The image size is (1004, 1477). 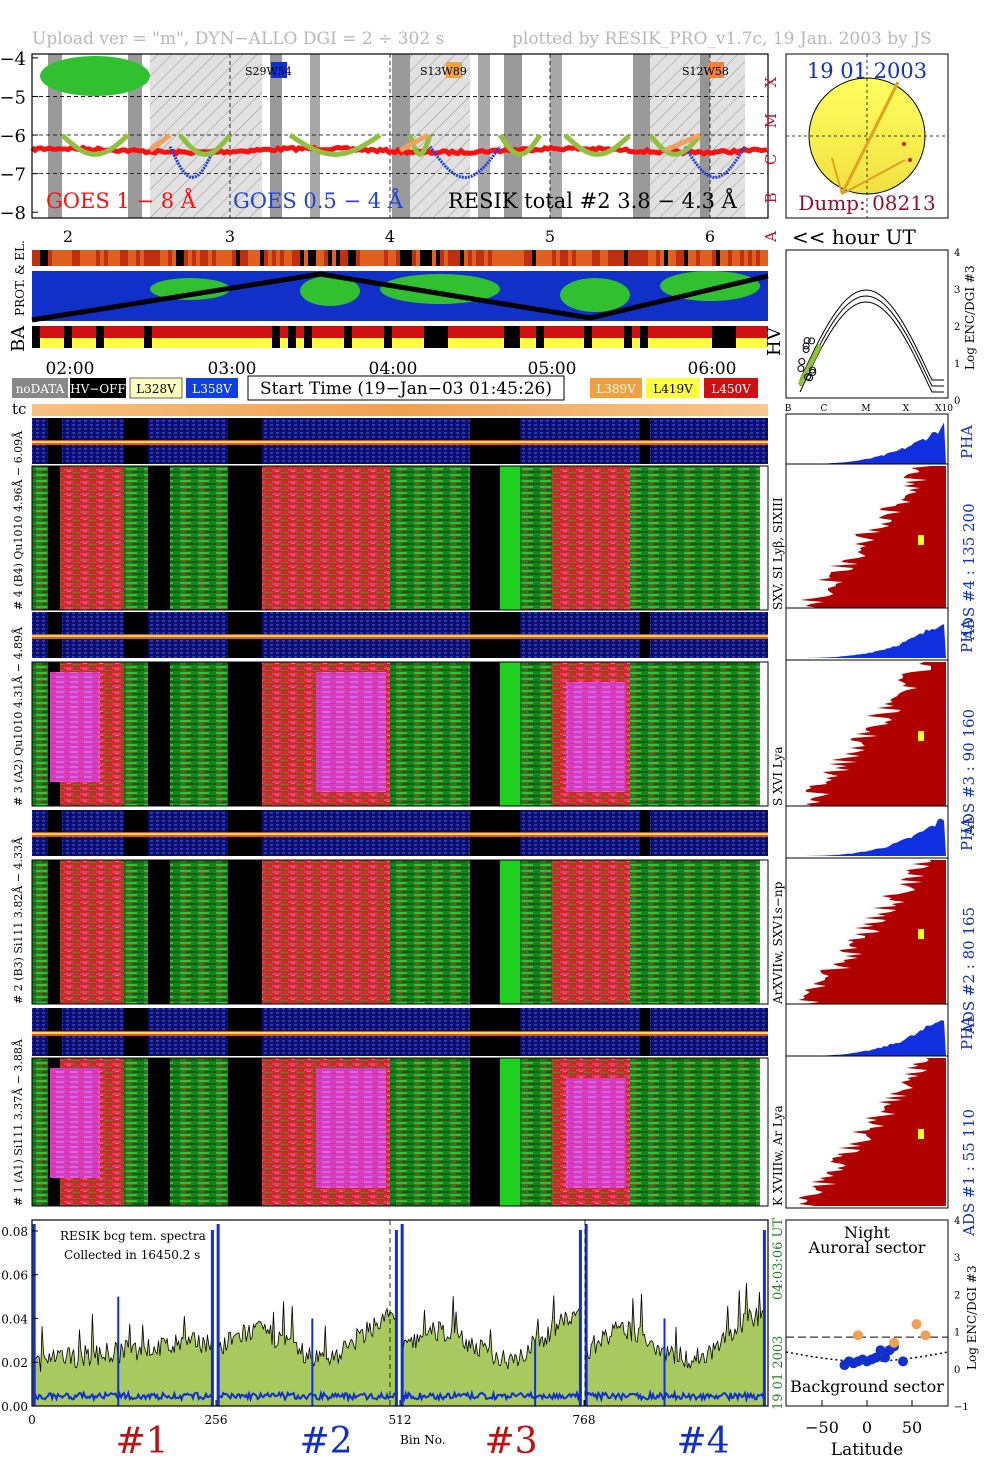 I want to click on enc-point, so click(x=812, y=341).